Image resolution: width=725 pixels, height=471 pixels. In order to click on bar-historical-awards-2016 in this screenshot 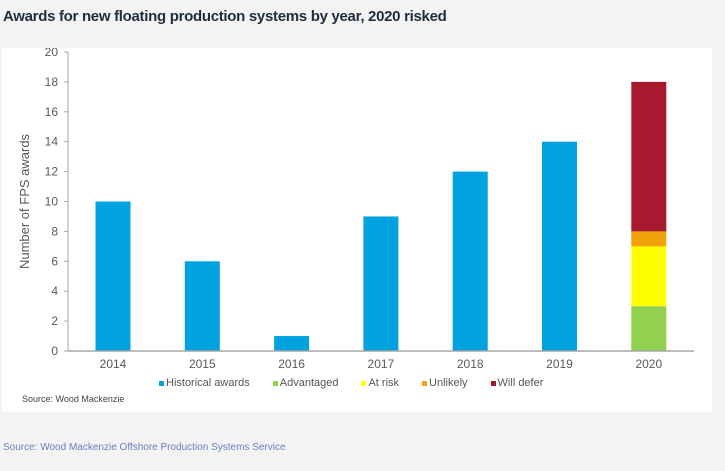, I will do `click(292, 343)`.